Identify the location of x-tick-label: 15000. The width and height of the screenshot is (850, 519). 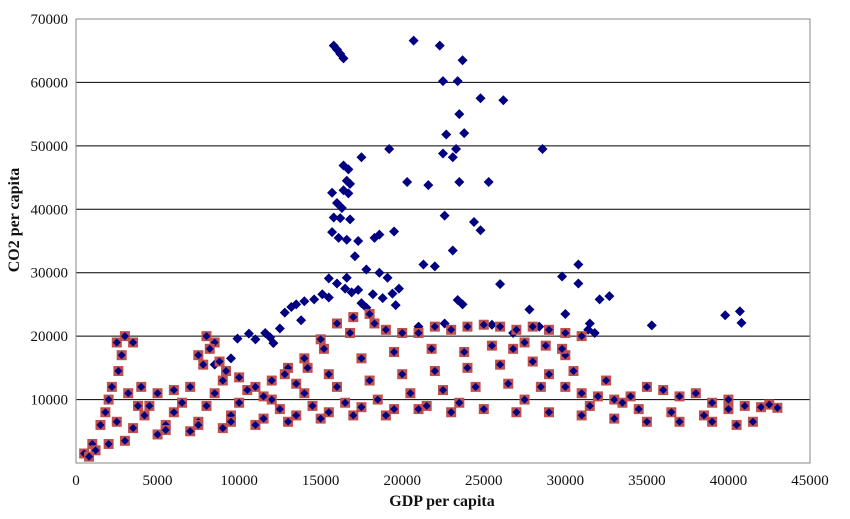
(321, 481).